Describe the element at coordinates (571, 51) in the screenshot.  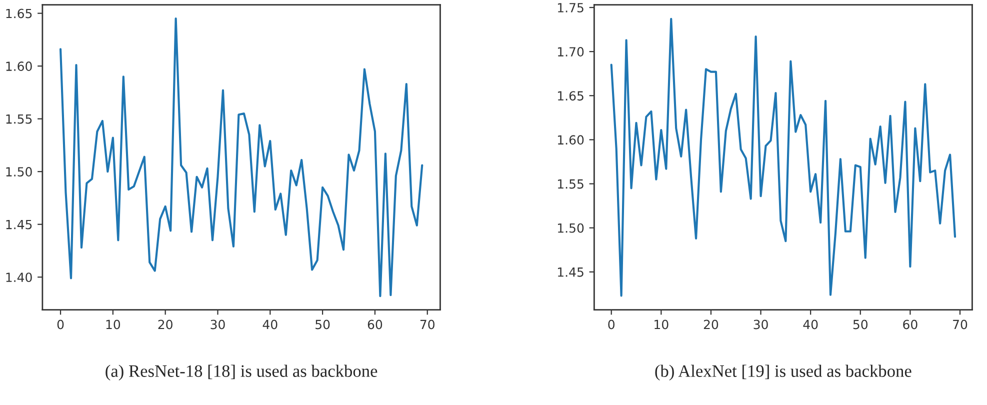
I see `y-tick-label: 1.70` at that location.